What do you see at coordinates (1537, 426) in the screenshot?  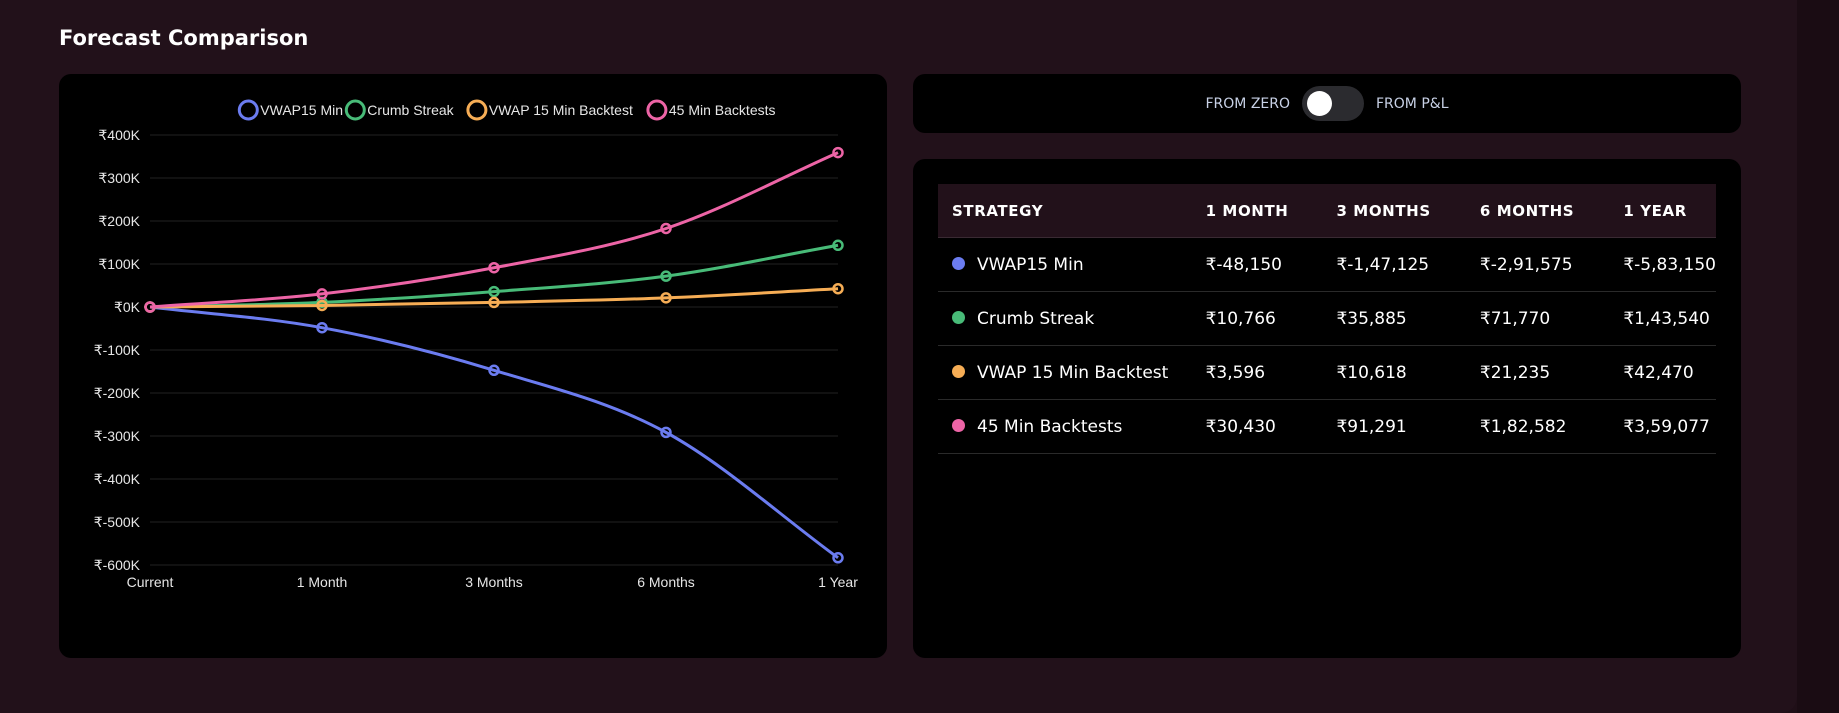 I see `value-6-months: ₹1,82,582` at bounding box center [1537, 426].